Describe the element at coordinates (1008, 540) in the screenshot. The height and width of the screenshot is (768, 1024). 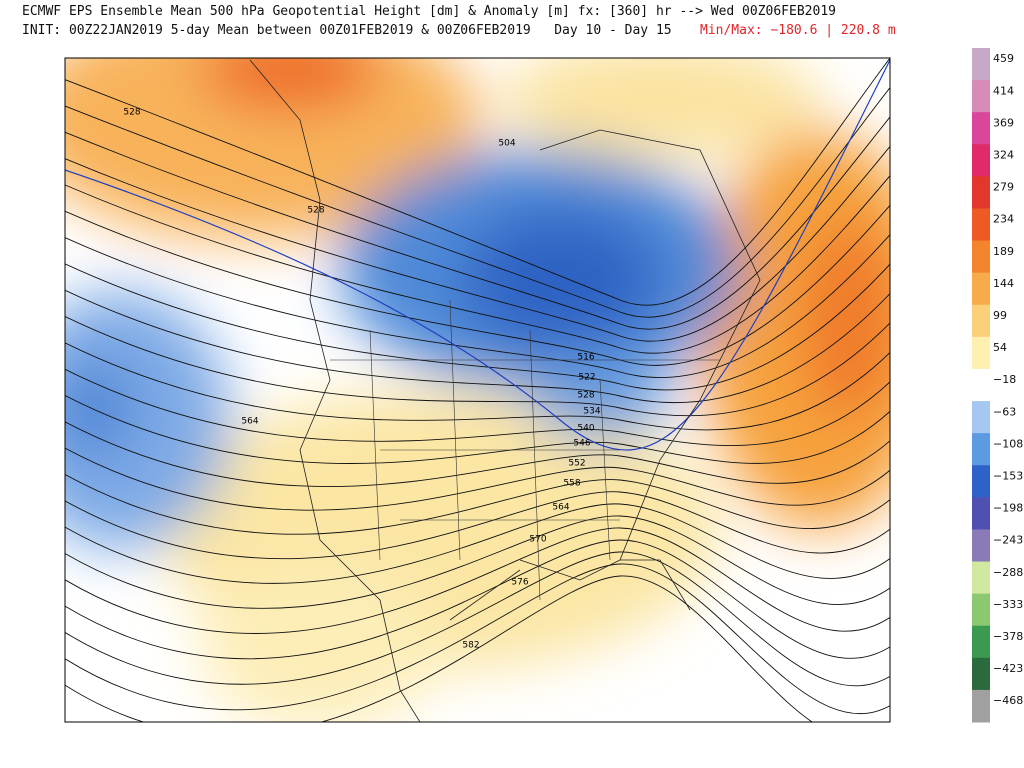
I see `colorbar-label: −243` at that location.